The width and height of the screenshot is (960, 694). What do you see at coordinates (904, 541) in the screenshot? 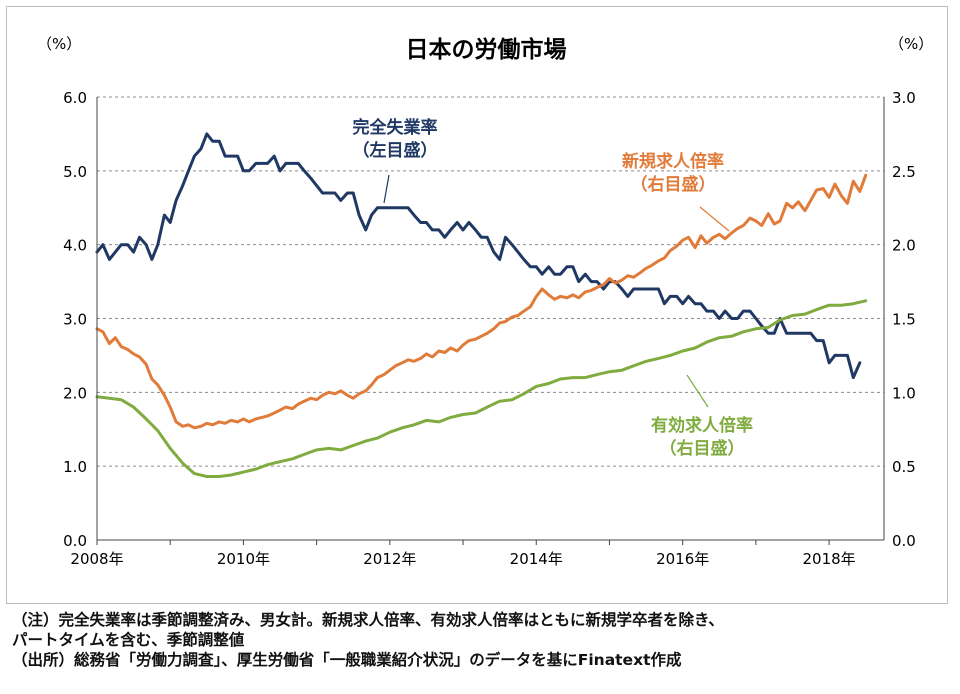
I see `right-y-tick-label: 0.0` at bounding box center [904, 541].